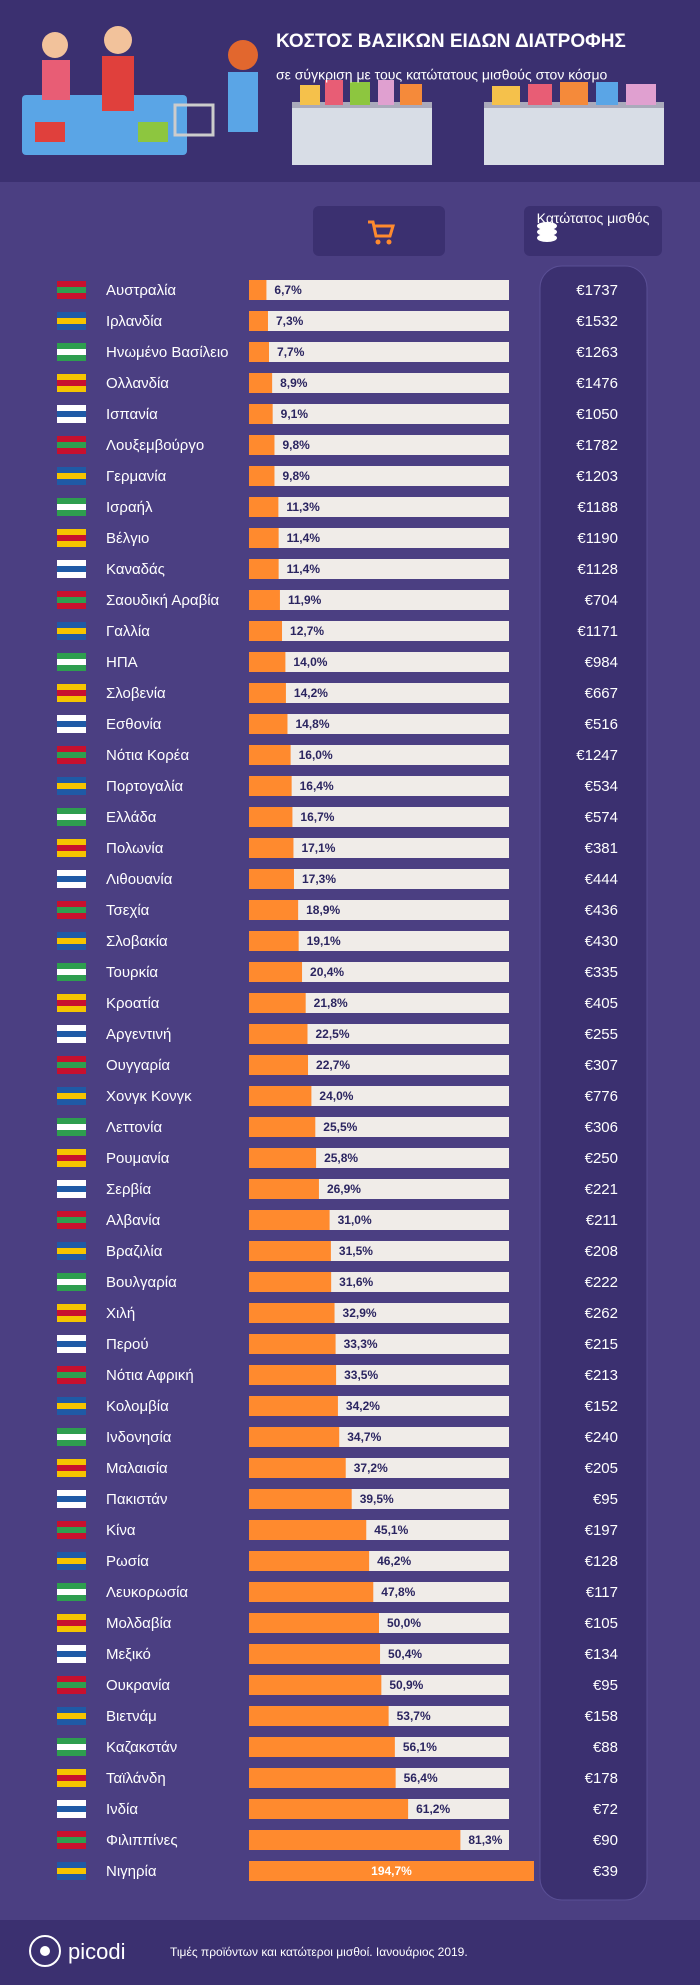 The width and height of the screenshot is (700, 1985). I want to click on wage-label: €430, so click(601, 941).